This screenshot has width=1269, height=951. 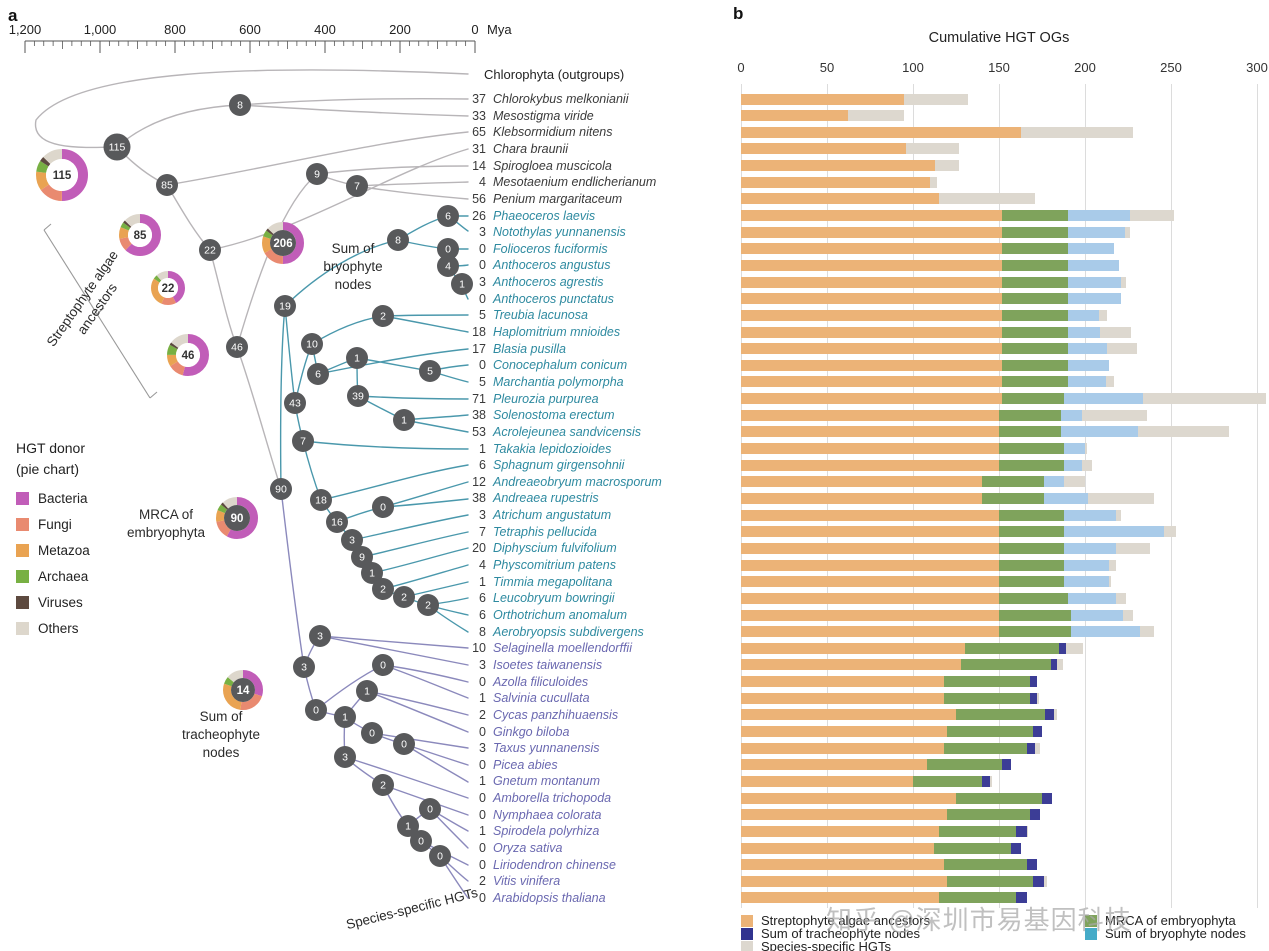 I want to click on bacteria-swatch, so click(x=22, y=498).